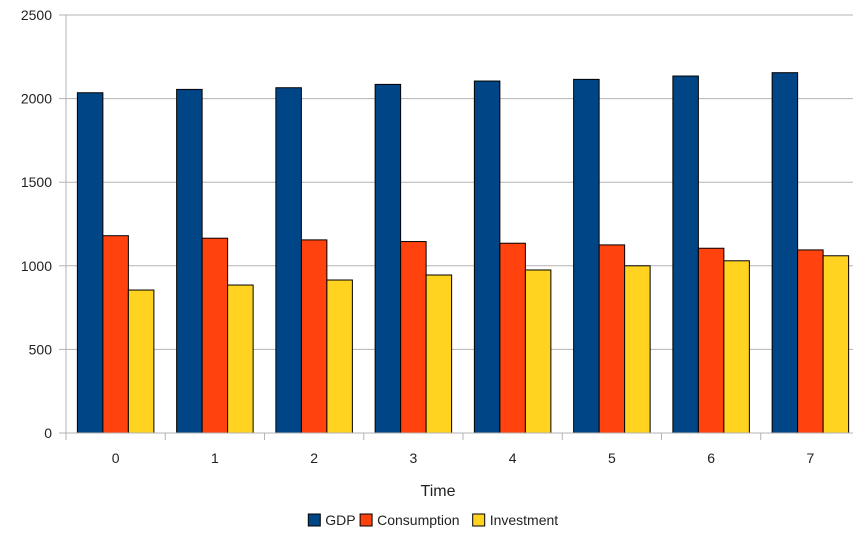 The width and height of the screenshot is (853, 541). I want to click on y-tick-labels: 0 500 1000 1500 2000 2500, so click(36, 224).